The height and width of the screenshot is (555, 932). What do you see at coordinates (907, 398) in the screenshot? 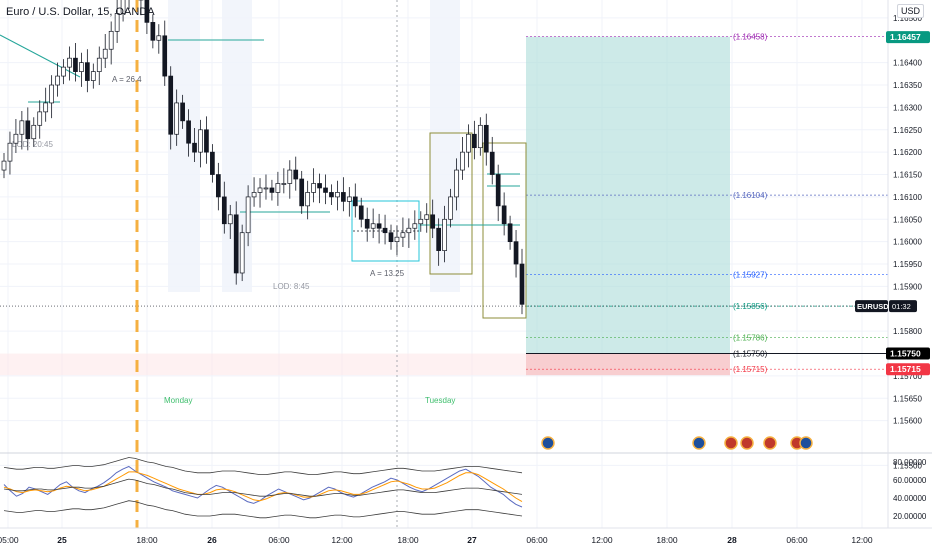
I see `price-tick-label: 1.15650` at bounding box center [907, 398].